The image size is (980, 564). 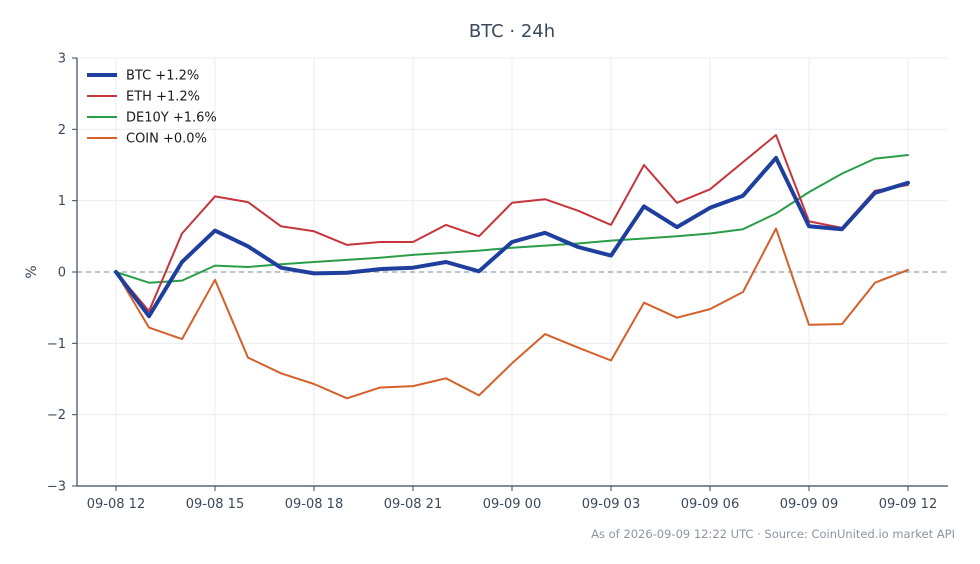 I want to click on y-tick-label: −3, so click(x=56, y=487).